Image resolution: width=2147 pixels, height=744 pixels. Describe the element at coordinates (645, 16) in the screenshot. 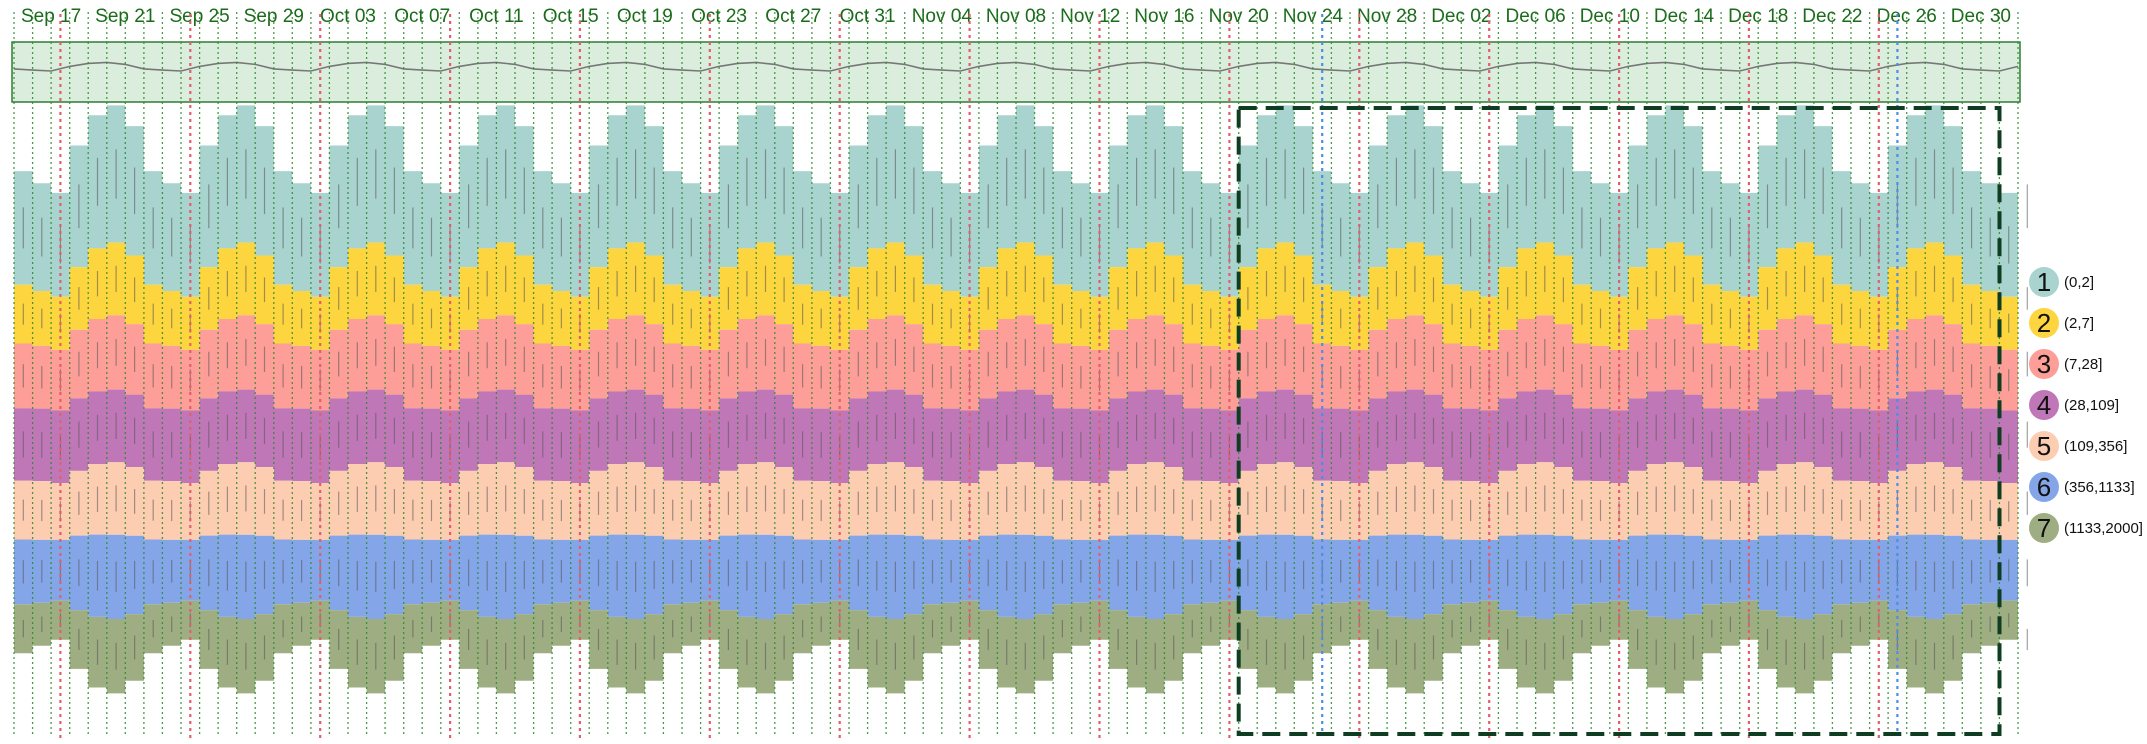

I see `tick-label-8: Oct 19` at that location.